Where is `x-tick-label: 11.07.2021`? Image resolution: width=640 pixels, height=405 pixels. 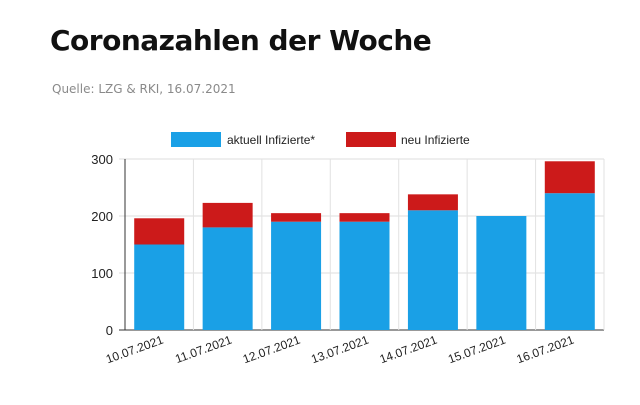 x-tick-label: 11.07.2021 is located at coordinates (203, 350).